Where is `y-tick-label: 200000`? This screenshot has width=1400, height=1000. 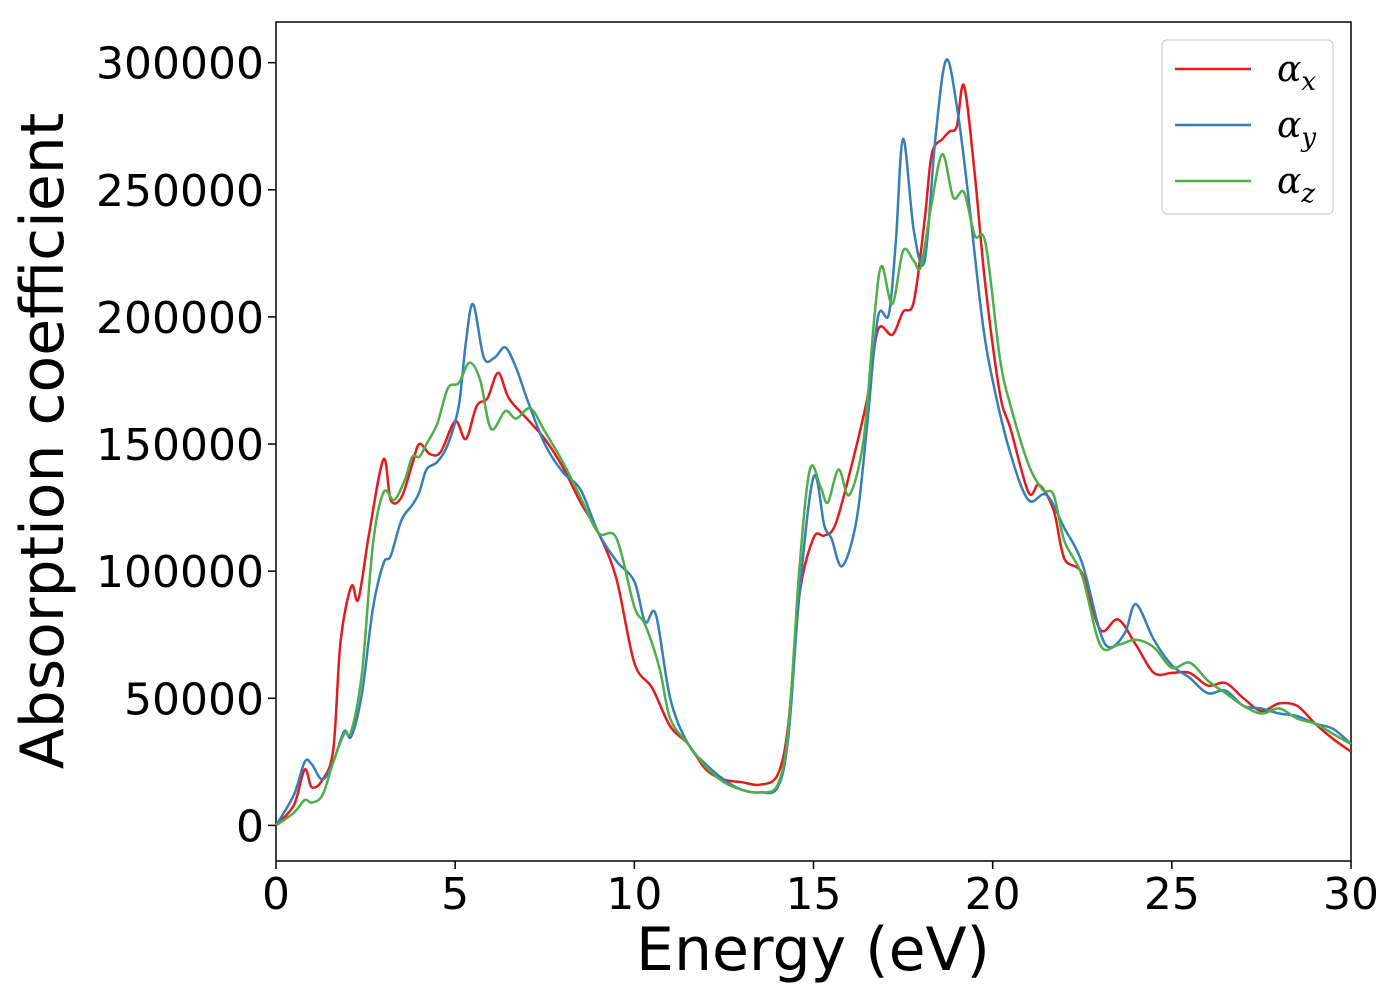
y-tick-label: 200000 is located at coordinates (180, 318).